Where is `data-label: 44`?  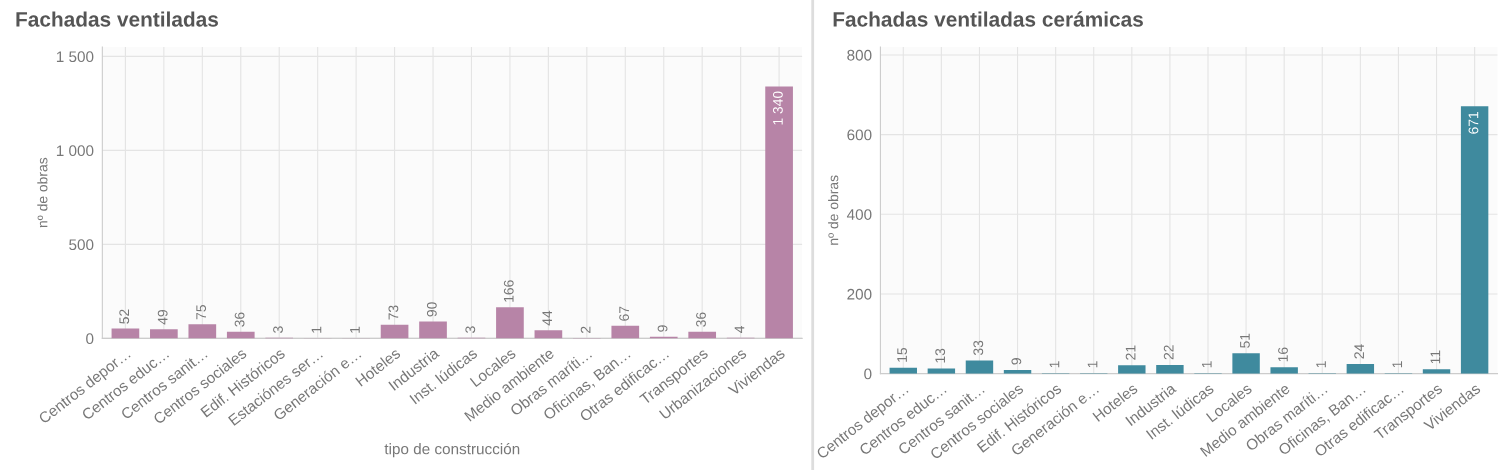
data-label: 44 is located at coordinates (547, 318).